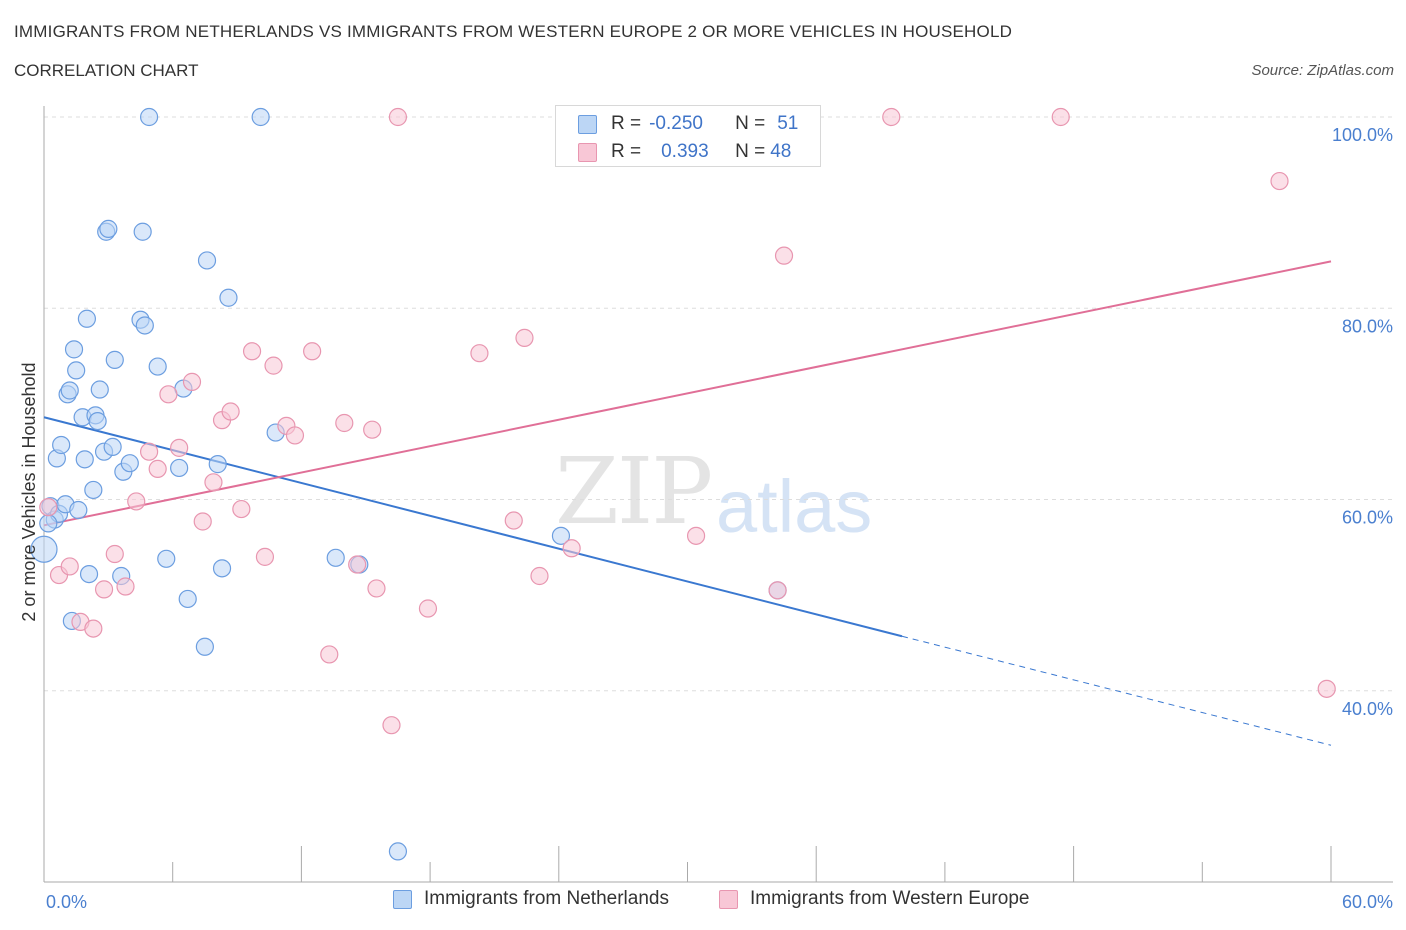 This screenshot has height=930, width=1406. Describe the element at coordinates (1367, 326) in the screenshot. I see `y-tick-label: 80.0%` at that location.